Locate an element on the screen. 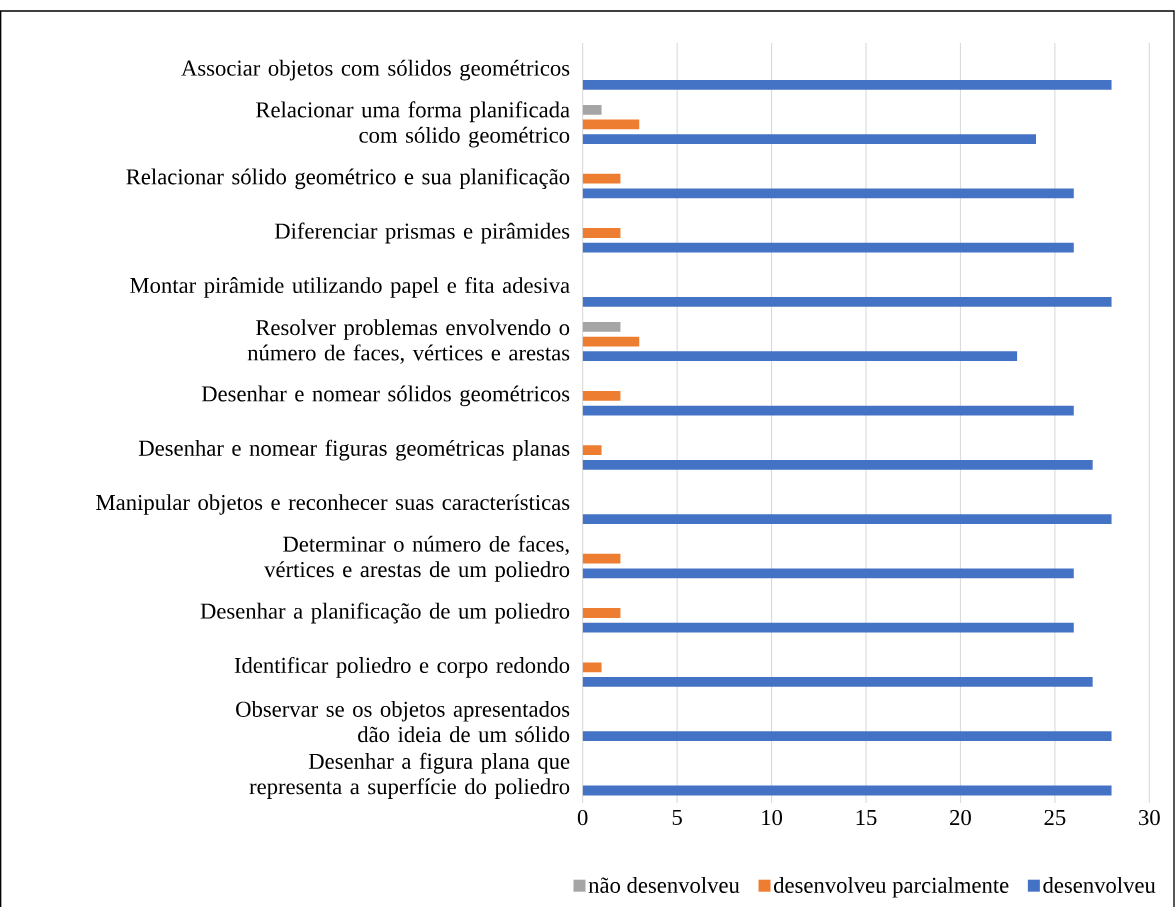 Image resolution: width=1175 pixels, height=907 pixels. x-tick-label: 10 is located at coordinates (772, 817).